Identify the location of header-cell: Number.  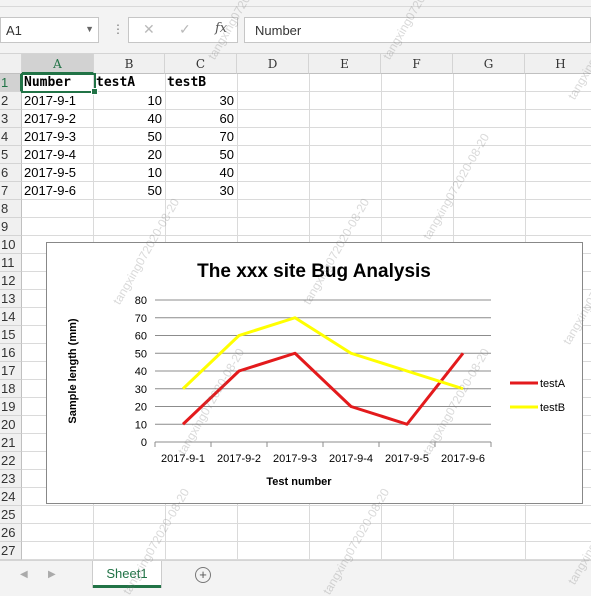
(47, 82).